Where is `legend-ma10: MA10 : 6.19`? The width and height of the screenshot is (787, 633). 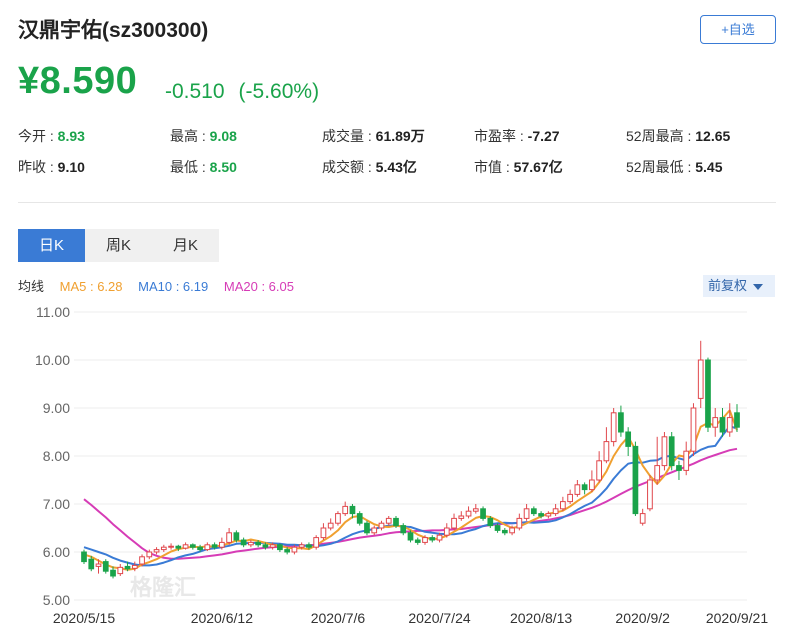
legend-ma10: MA10 : 6.19 is located at coordinates (173, 286).